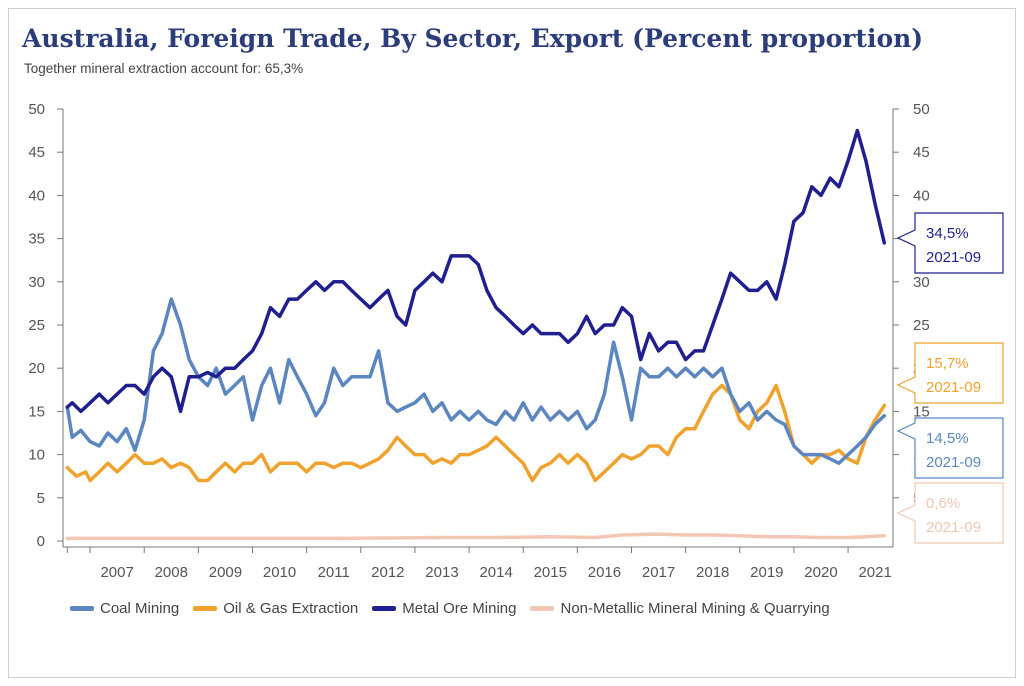  I want to click on x-tick-label: 2021, so click(874, 572).